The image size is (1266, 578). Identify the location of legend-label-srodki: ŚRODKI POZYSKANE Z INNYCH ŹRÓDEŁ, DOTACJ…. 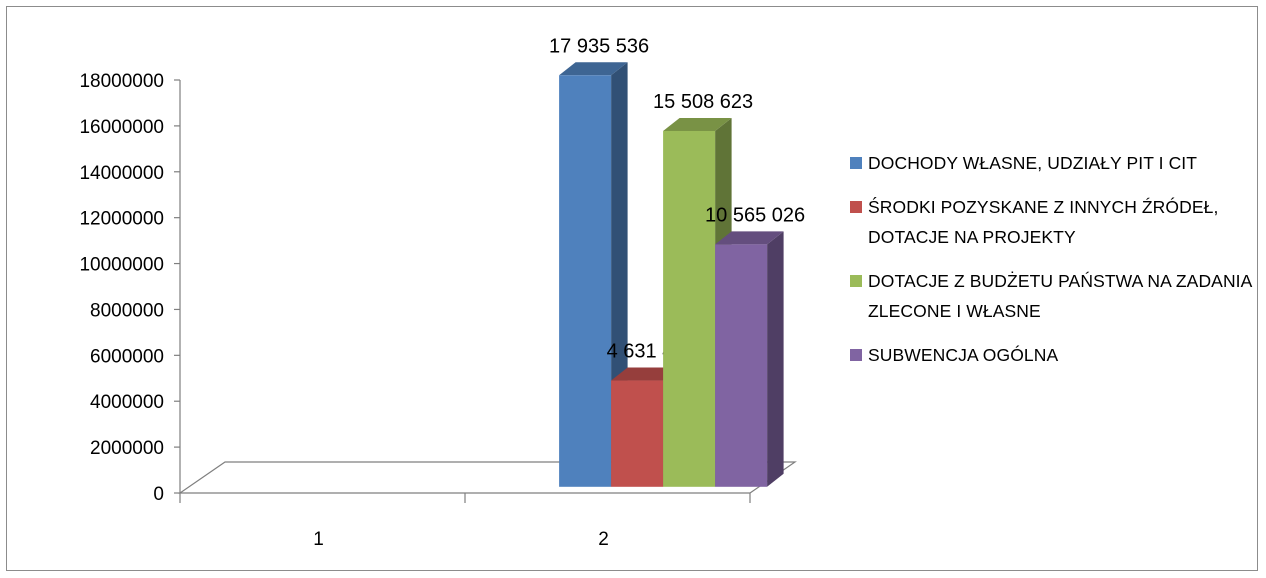
(1043, 222).